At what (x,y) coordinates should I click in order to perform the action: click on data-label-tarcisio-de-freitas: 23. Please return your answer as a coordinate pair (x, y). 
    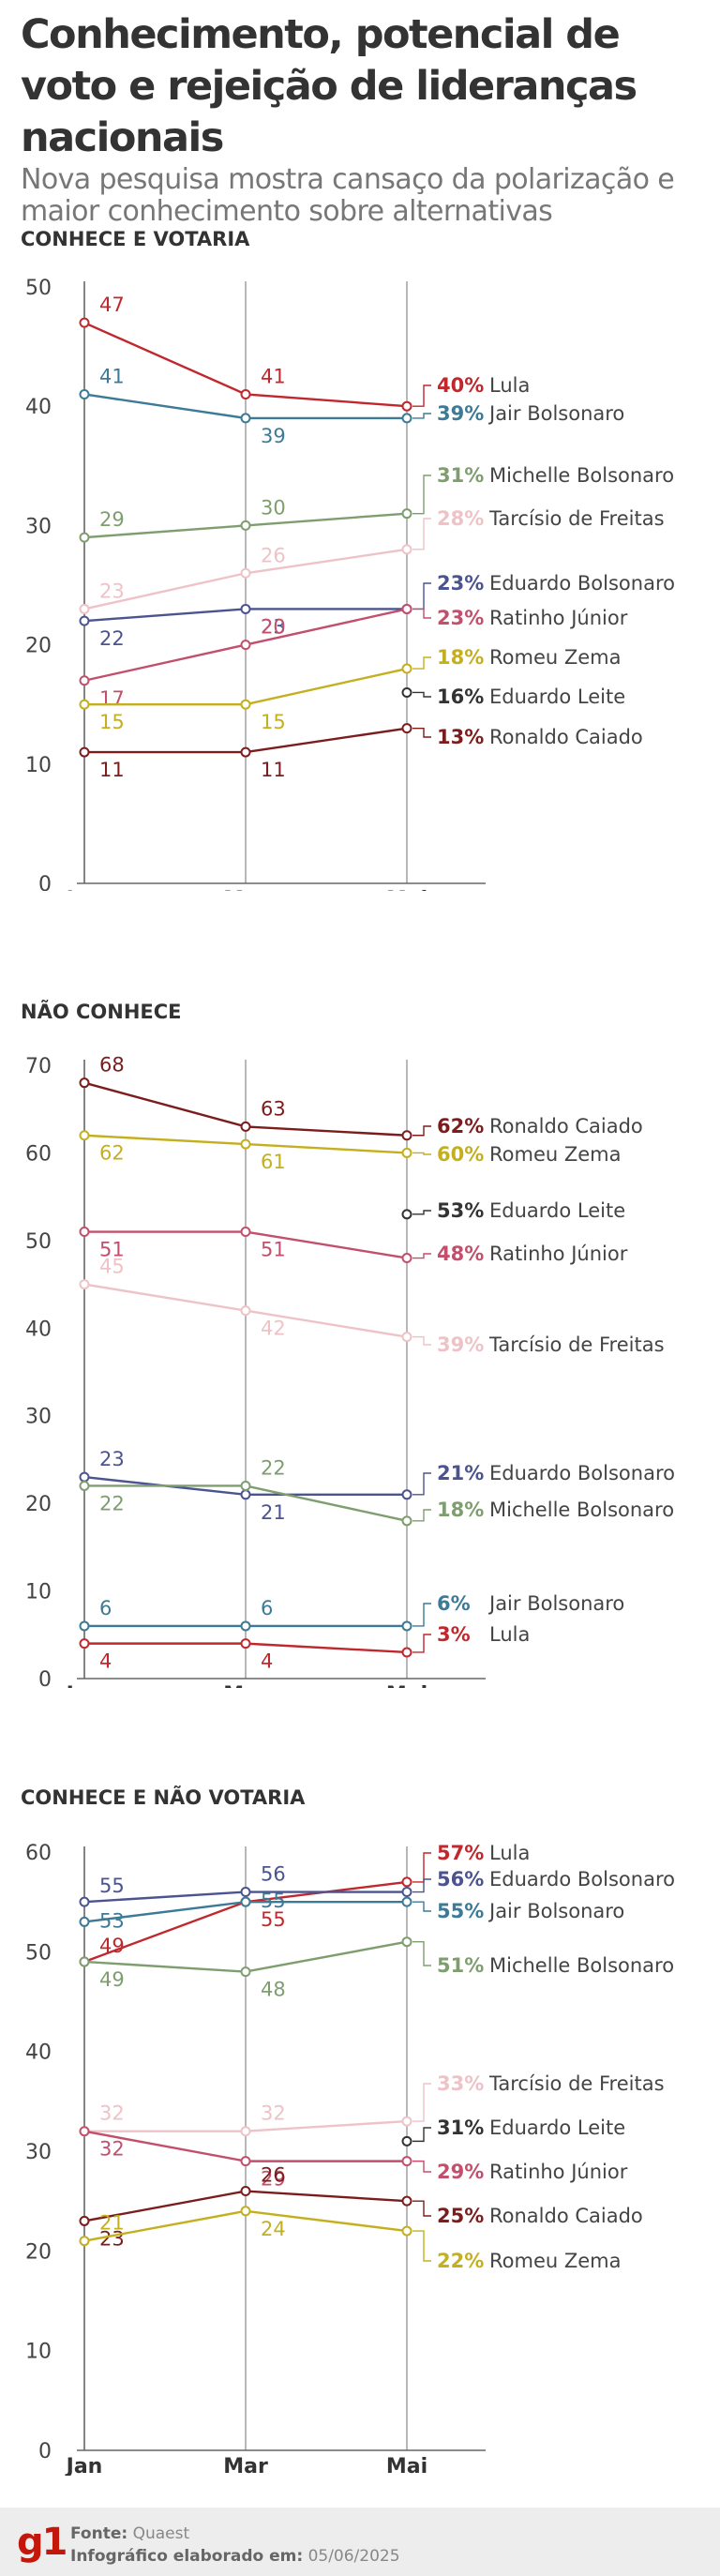
    Looking at the image, I should click on (112, 591).